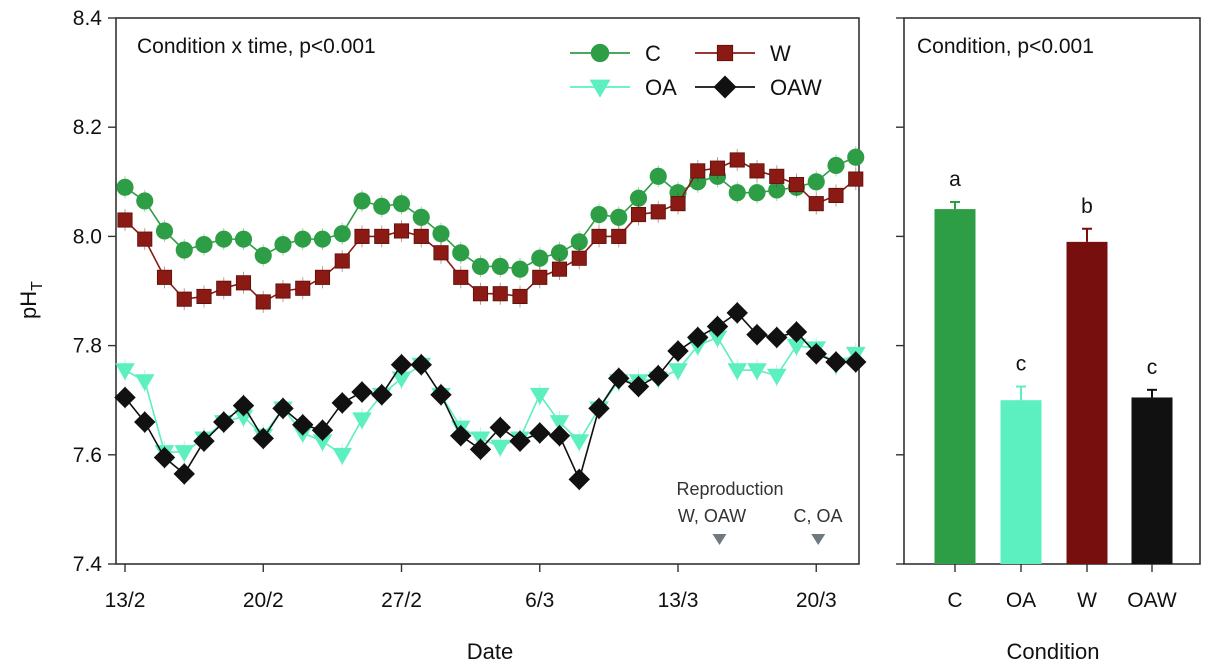  What do you see at coordinates (539, 600) in the screenshot?
I see `x-tick-label: 6/3` at bounding box center [539, 600].